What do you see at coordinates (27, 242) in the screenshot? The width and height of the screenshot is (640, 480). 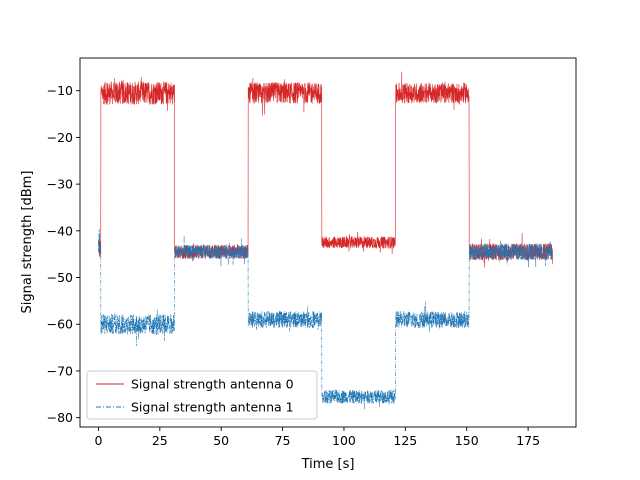 I see `y-axis-label: Signal strength [dBm]` at bounding box center [27, 242].